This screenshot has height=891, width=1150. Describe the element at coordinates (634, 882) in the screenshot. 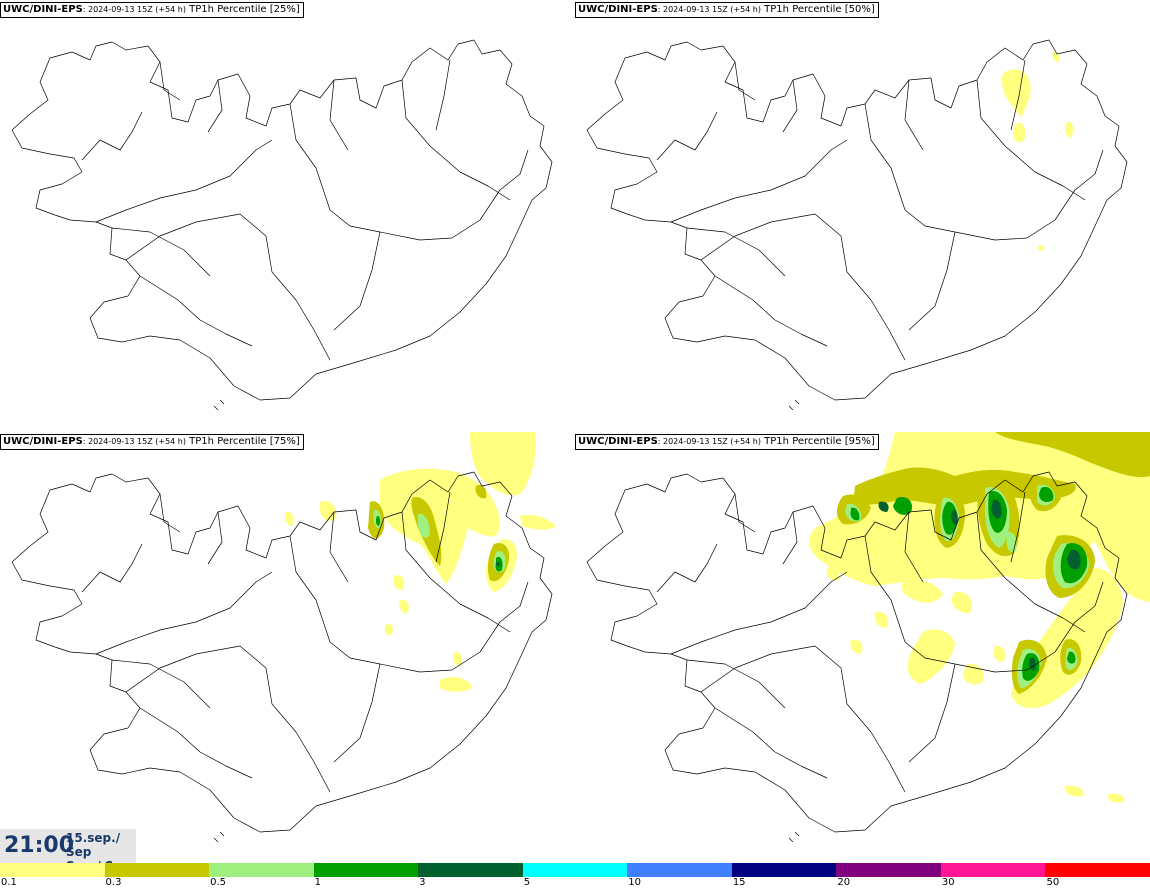

I see `color-scale-tick-label: 10` at that location.